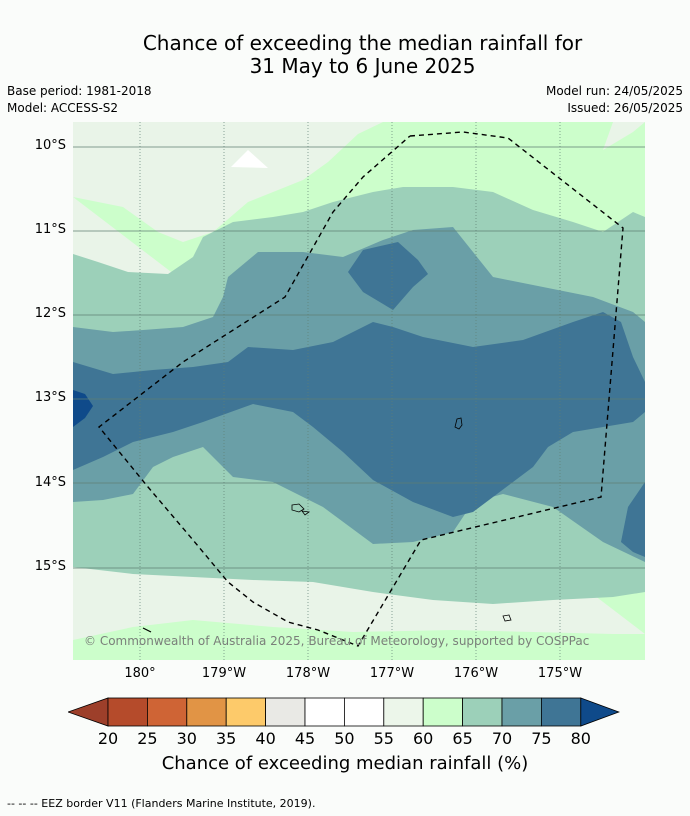 This screenshot has height=816, width=690. Describe the element at coordinates (140, 673) in the screenshot. I see `lon-label-180: 180°` at that location.